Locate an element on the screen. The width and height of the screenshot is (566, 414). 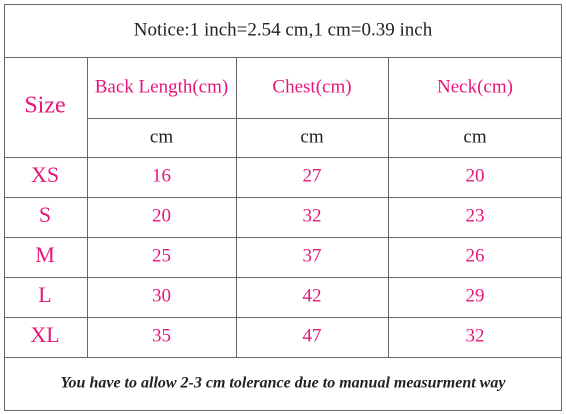
size-label: L is located at coordinates (44, 294).